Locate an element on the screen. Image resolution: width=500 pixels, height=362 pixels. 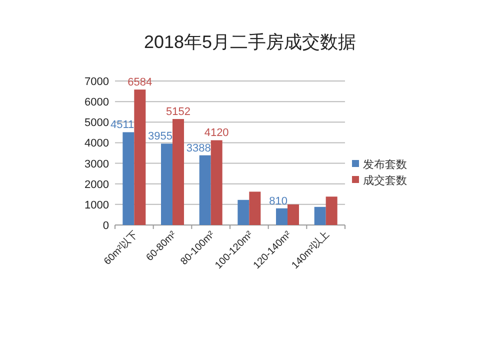
data-label: 3955 is located at coordinates (160, 136).